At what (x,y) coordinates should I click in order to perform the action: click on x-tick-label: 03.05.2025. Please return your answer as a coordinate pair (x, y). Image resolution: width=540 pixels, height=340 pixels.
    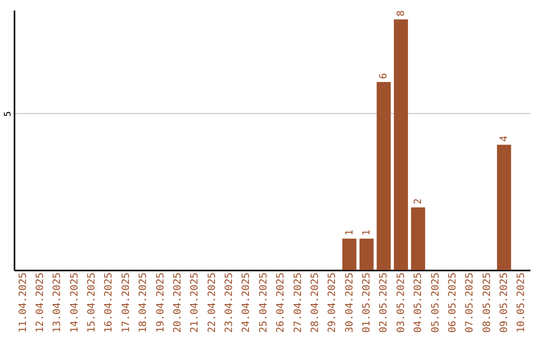
    Looking at the image, I should click on (401, 302).